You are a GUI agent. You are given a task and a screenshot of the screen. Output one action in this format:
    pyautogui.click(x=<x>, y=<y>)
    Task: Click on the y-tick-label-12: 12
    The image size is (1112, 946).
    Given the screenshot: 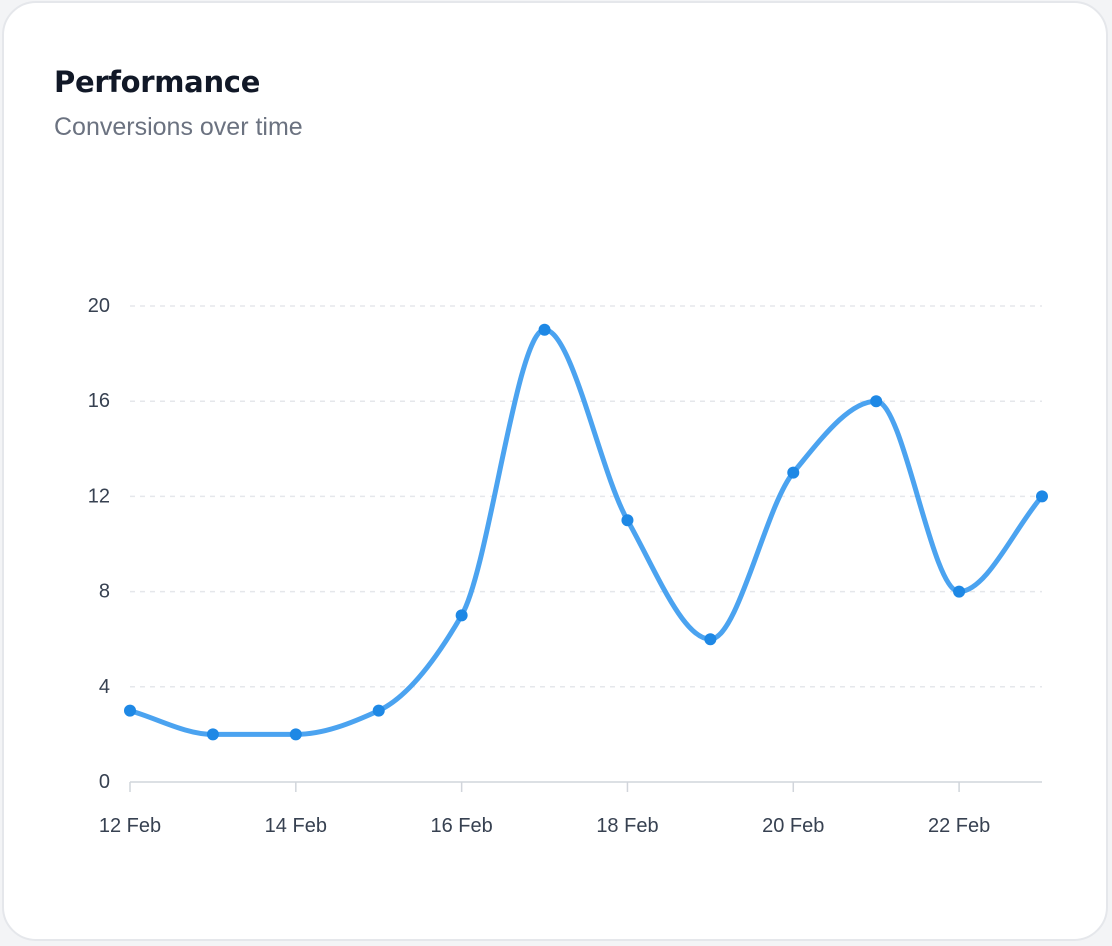 What is the action you would take?
    pyautogui.click(x=99, y=496)
    